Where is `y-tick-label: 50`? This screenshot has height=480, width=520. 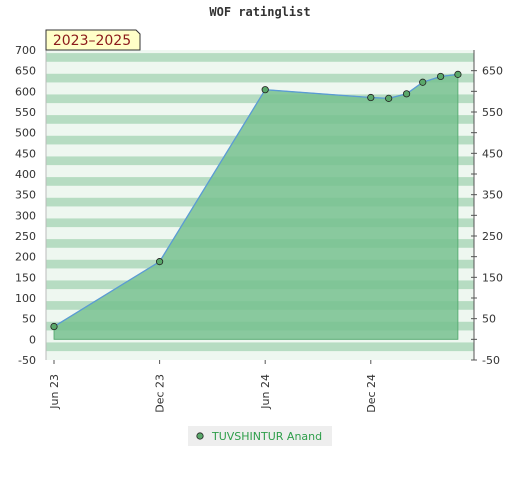
y-tick-label: 50 is located at coordinates (29, 319).